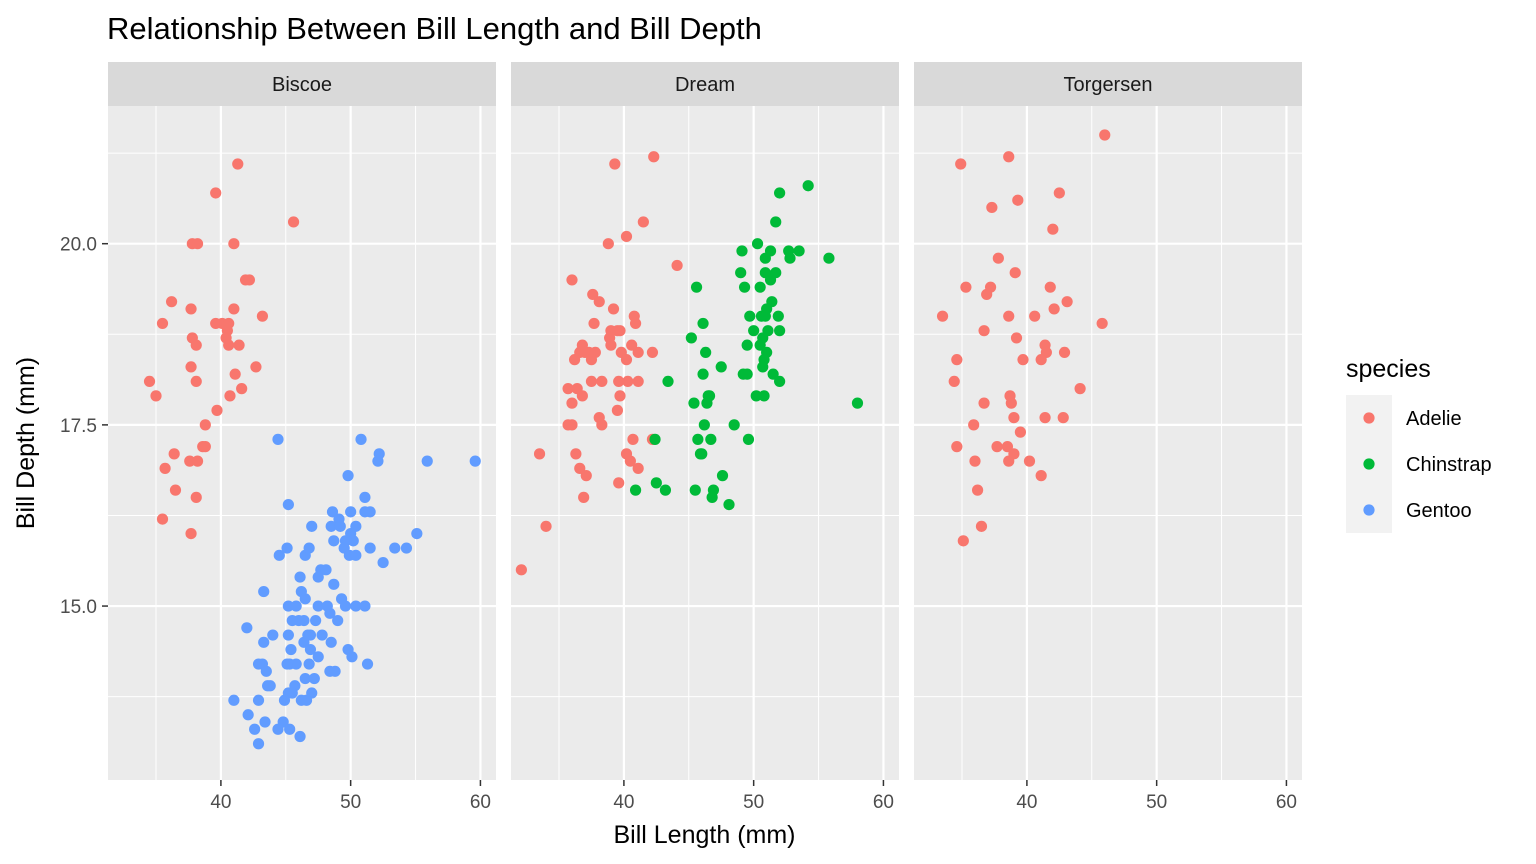  I want to click on y-axis-title: Bill Depth (mm), so click(26, 443).